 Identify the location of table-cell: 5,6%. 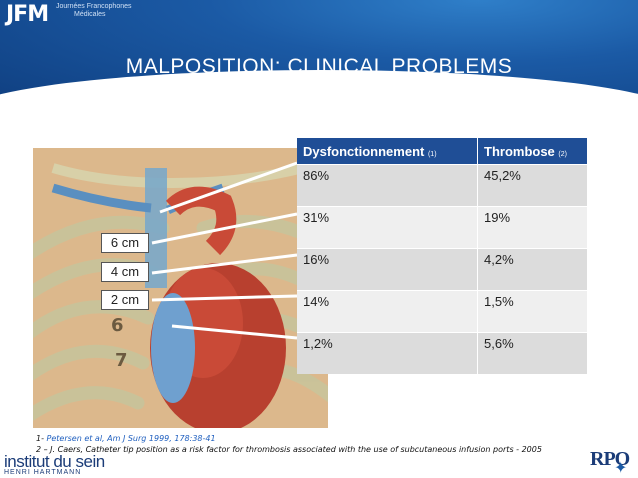
(532, 353).